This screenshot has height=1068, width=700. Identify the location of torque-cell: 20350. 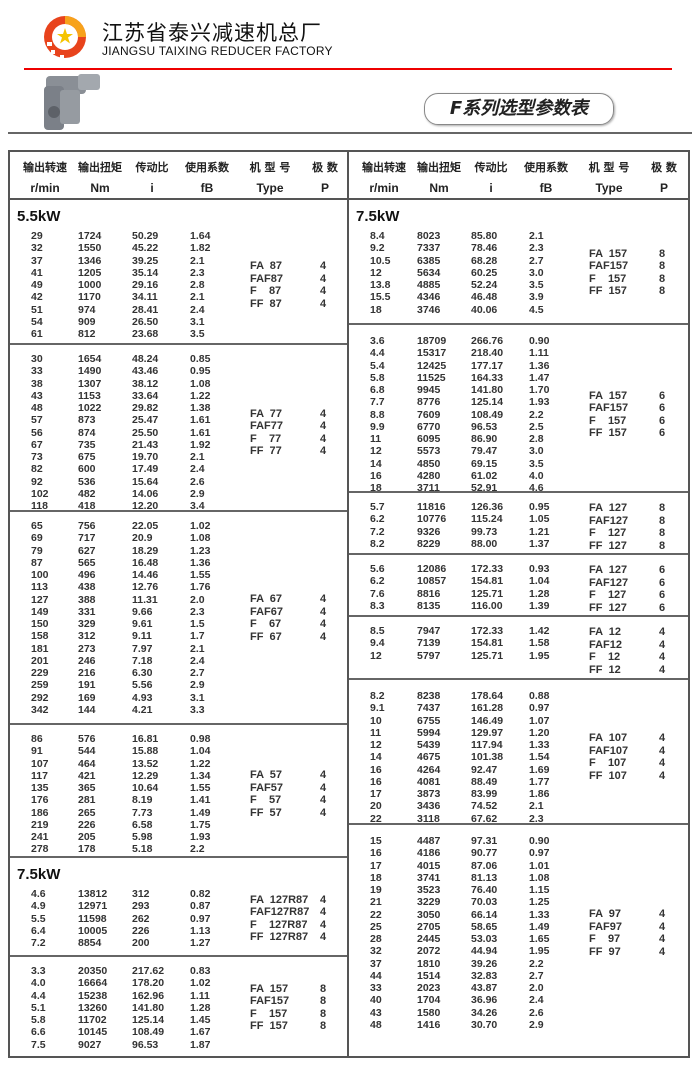
(93, 971).